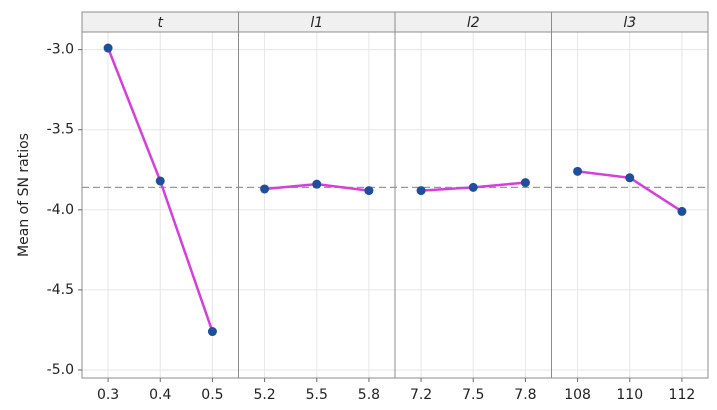  Describe the element at coordinates (525, 395) in the screenshot. I see `x-tick-label: 7.8` at that location.